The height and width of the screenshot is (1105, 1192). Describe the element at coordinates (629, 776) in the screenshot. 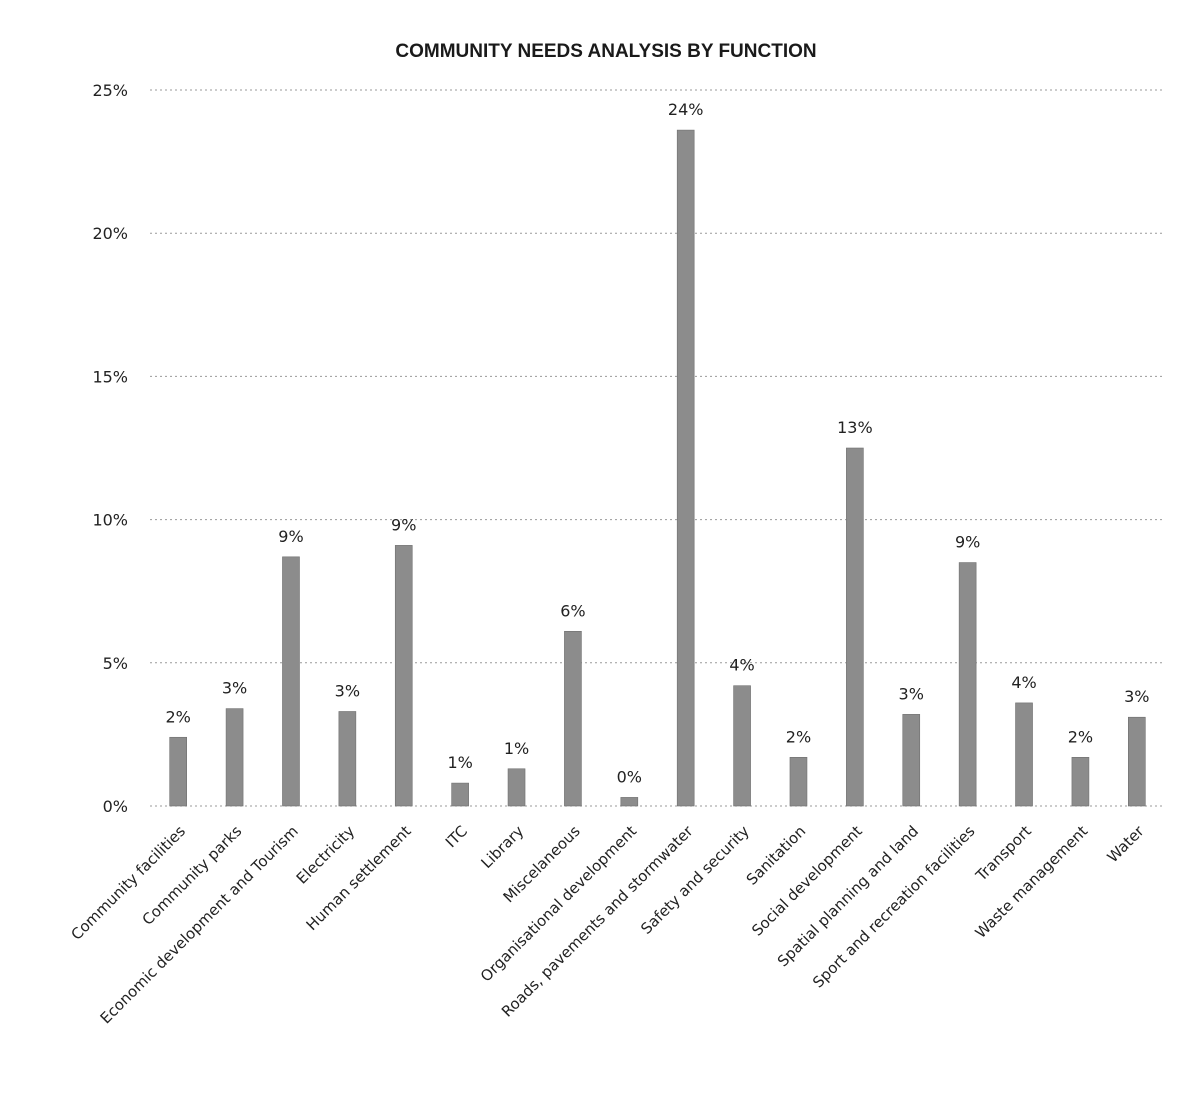

I see `data-label: 0%` at that location.